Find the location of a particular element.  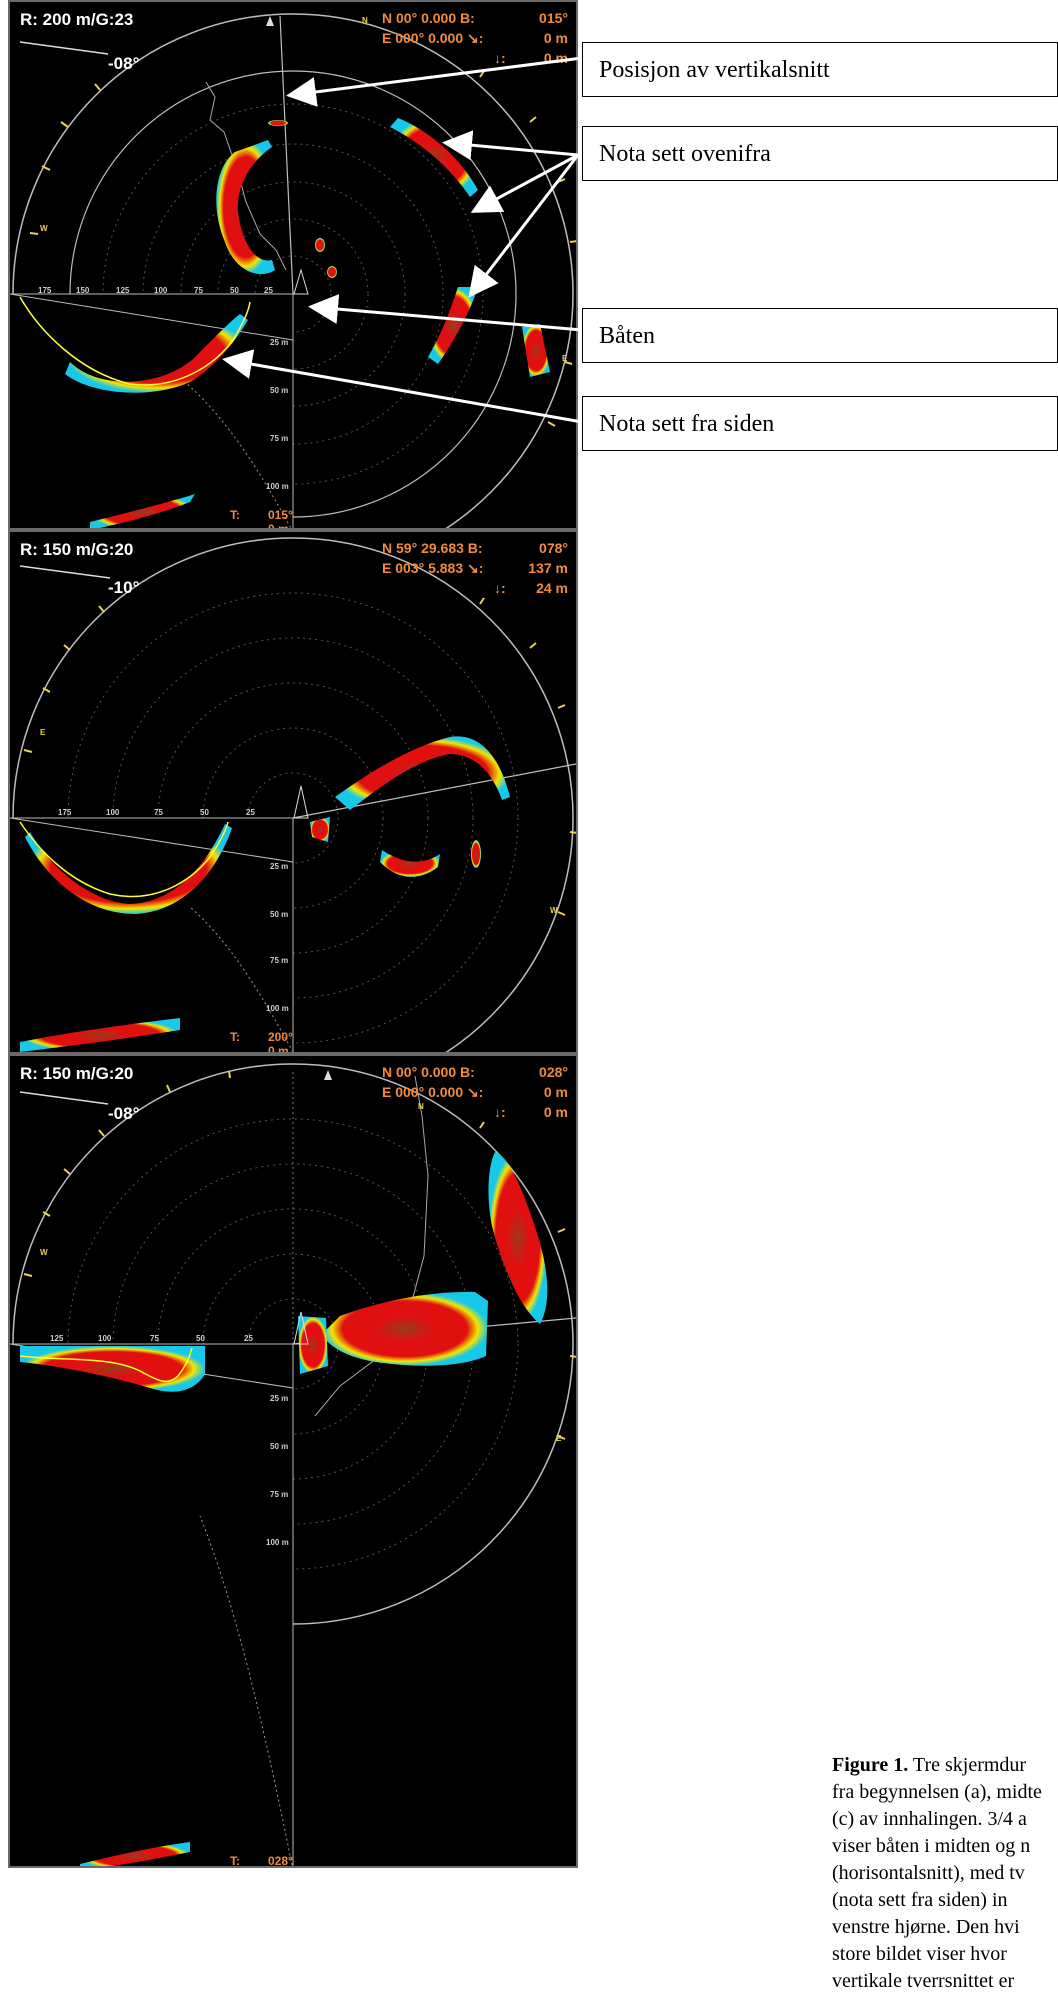

bottom-value: 0 m is located at coordinates (278, 1049).